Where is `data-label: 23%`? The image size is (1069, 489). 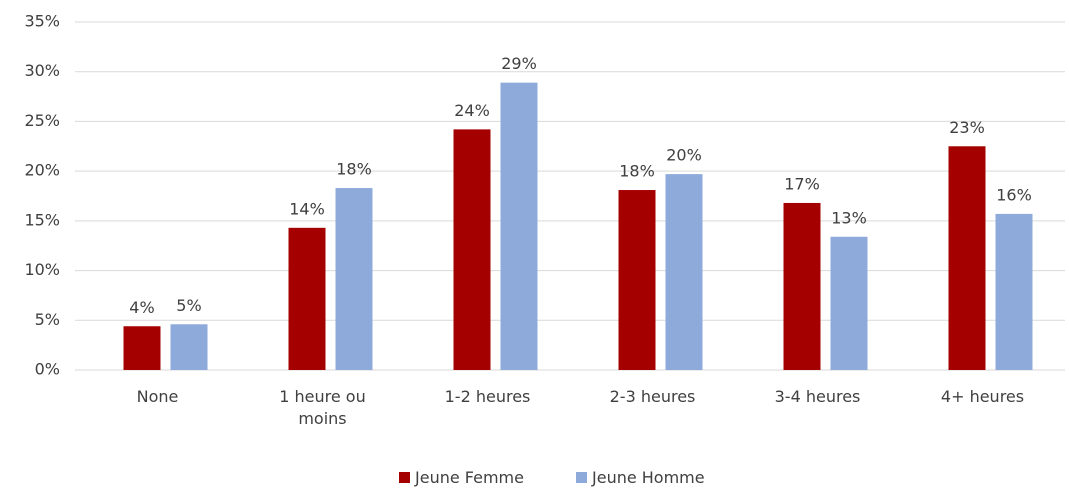 data-label: 23% is located at coordinates (967, 127).